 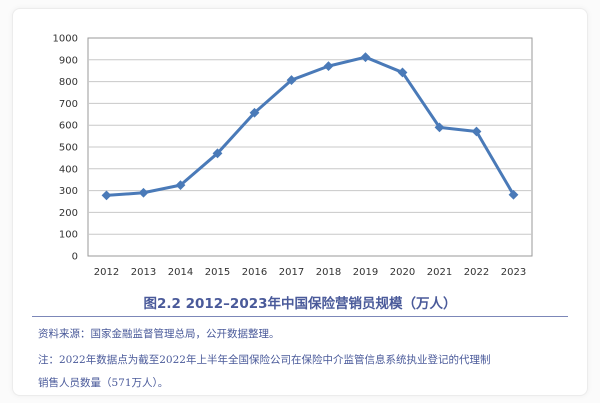 I want to click on y-tick-label-0: 0, so click(x=75, y=257).